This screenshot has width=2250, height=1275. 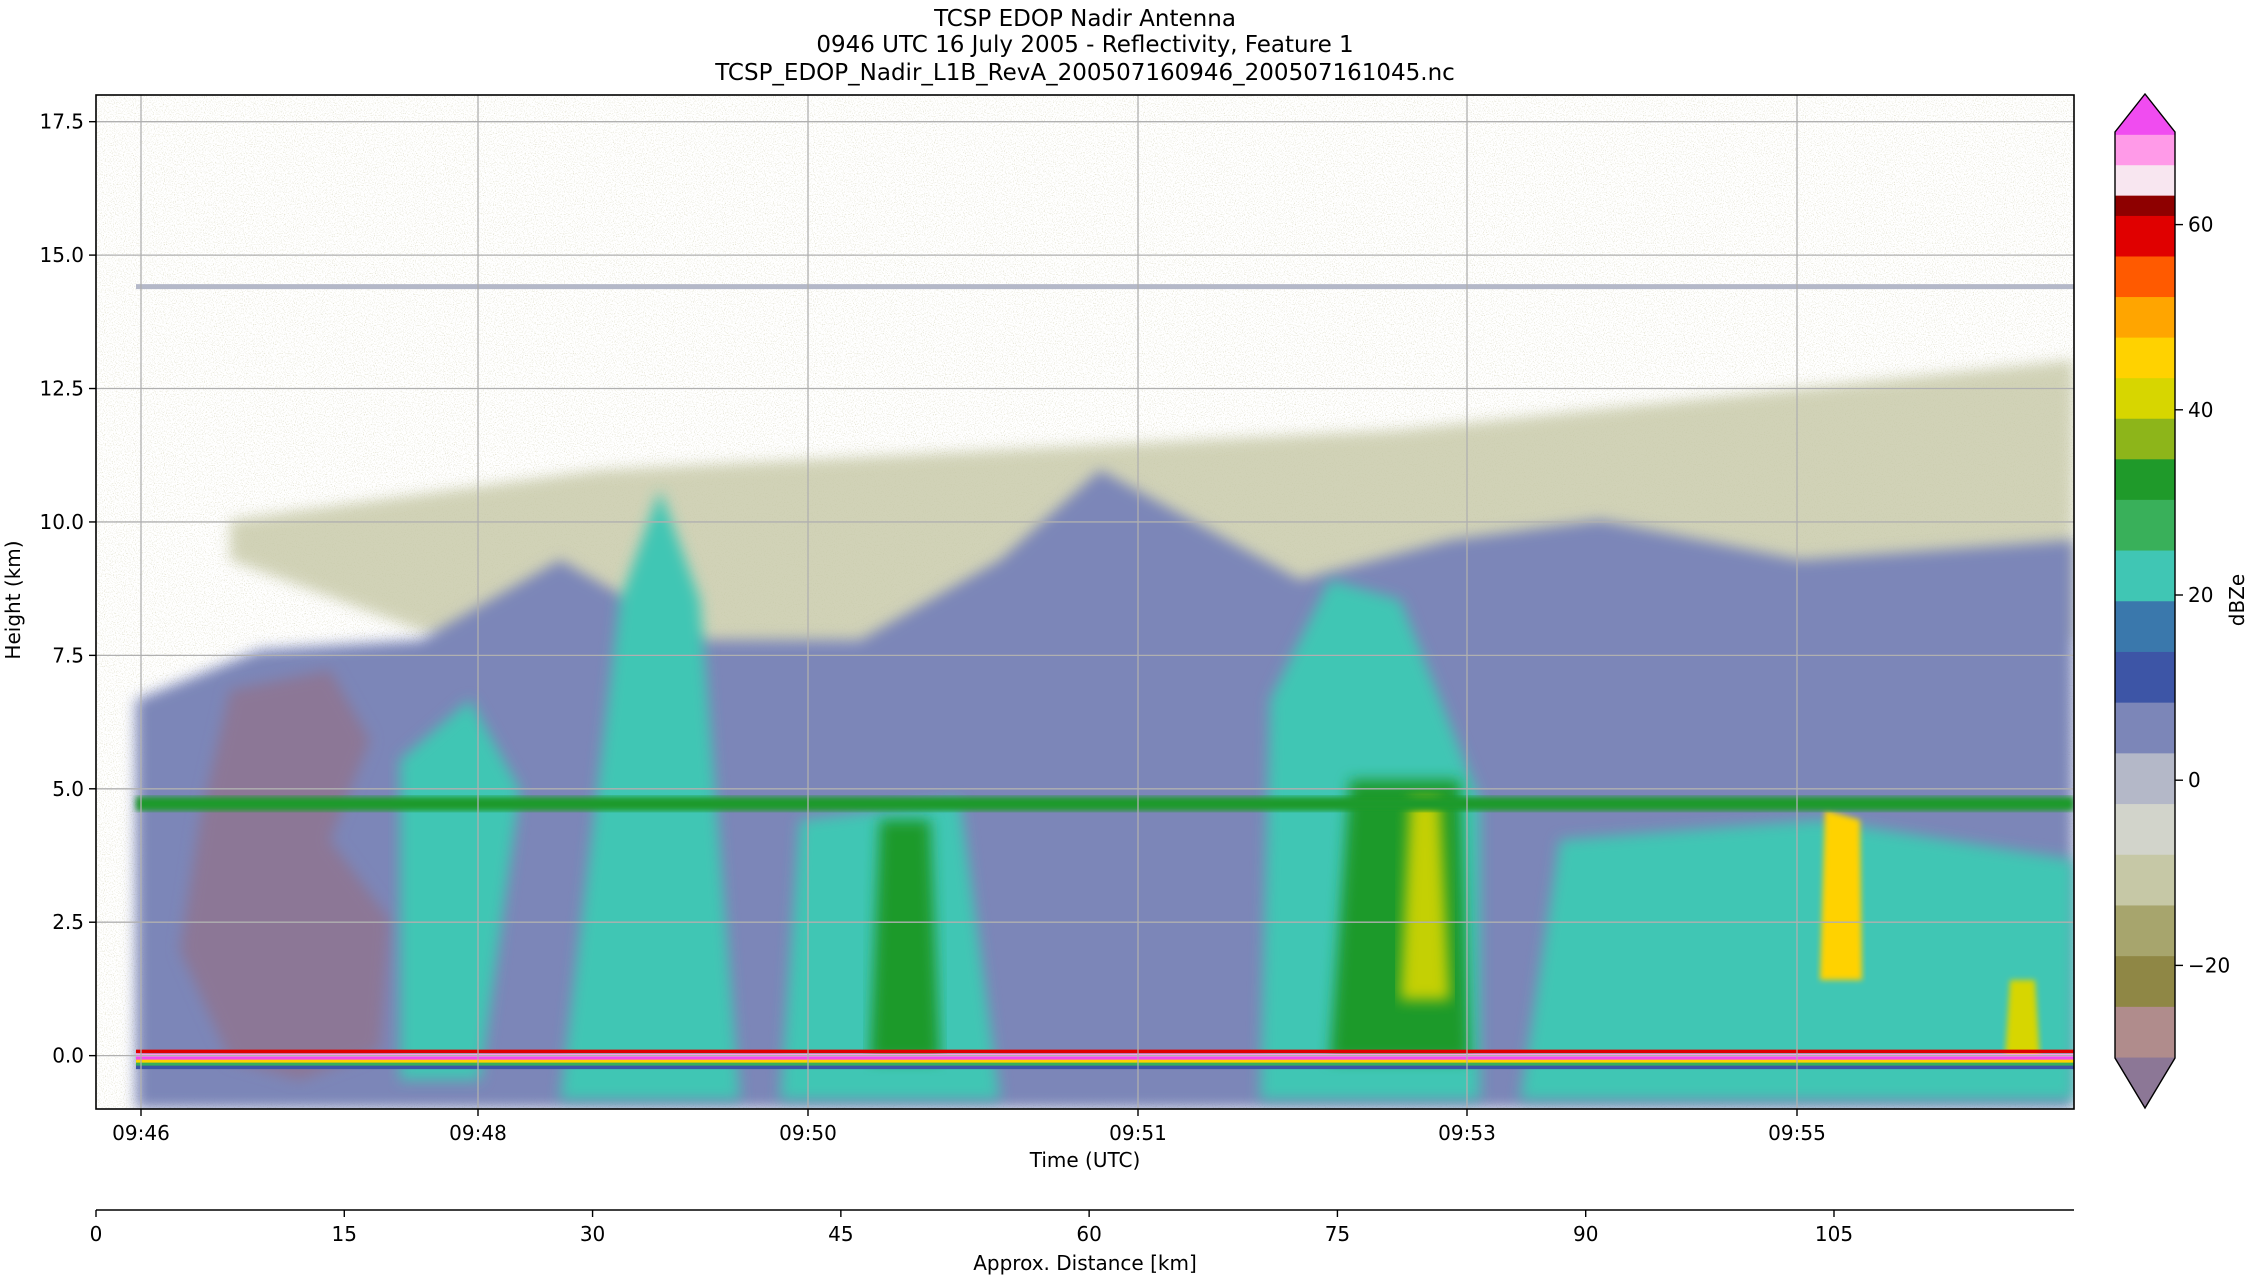 I want to click on distance-tick-label: 30, so click(x=592, y=1234).